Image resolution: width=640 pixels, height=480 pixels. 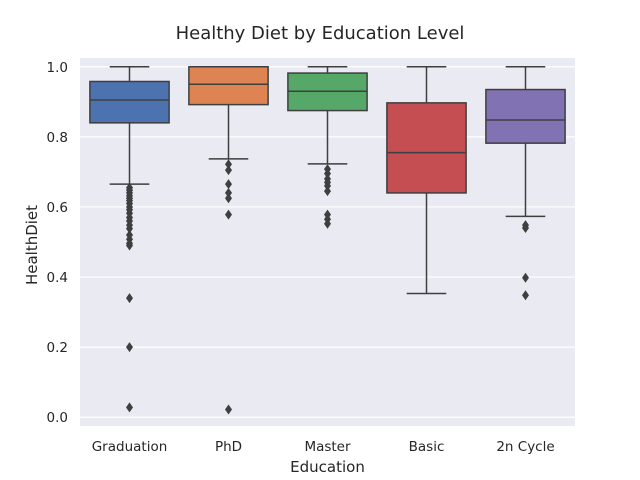 I want to click on y-tick-label: 0.8, so click(x=57, y=138).